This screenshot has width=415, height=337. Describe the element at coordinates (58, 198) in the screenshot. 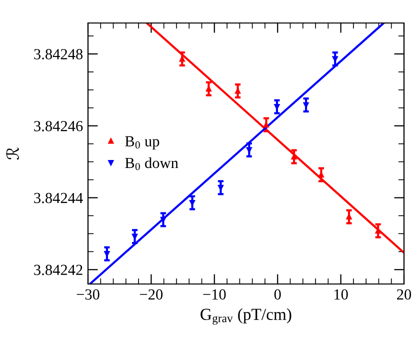

I see `y-tick-label: 3.84244` at that location.